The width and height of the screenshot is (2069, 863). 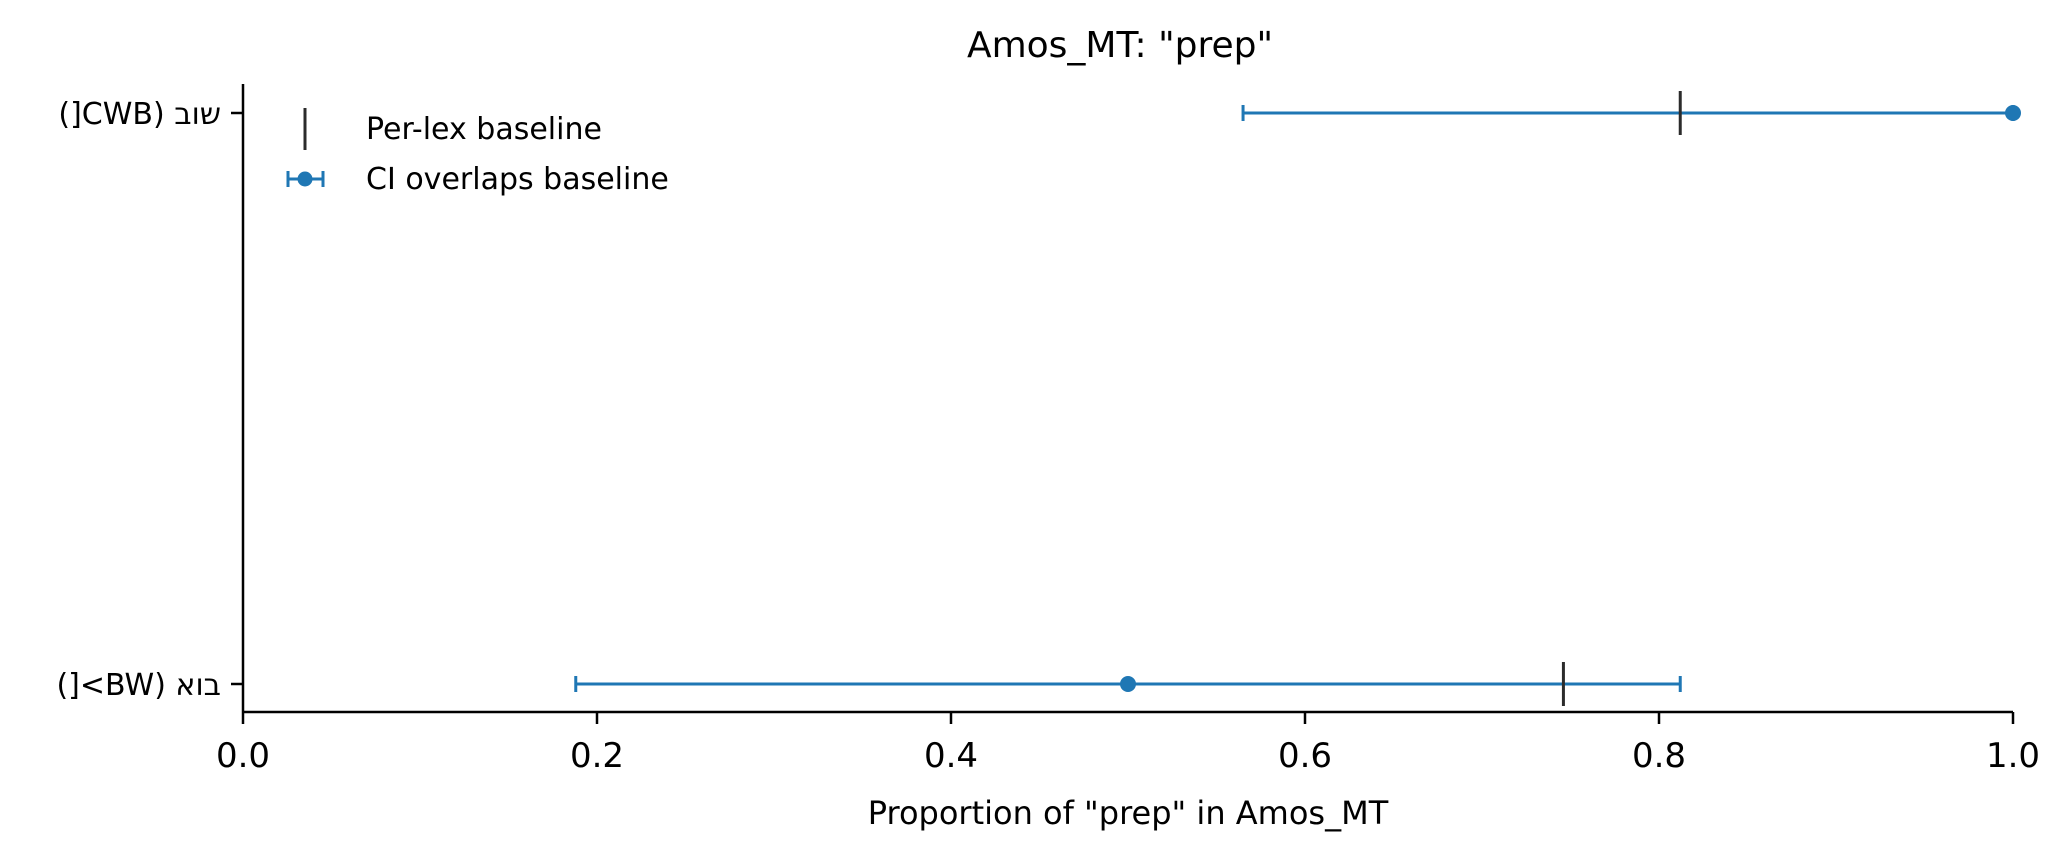 What do you see at coordinates (517, 179) in the screenshot?
I see `legend-ci-label: CI overlaps baseline` at bounding box center [517, 179].